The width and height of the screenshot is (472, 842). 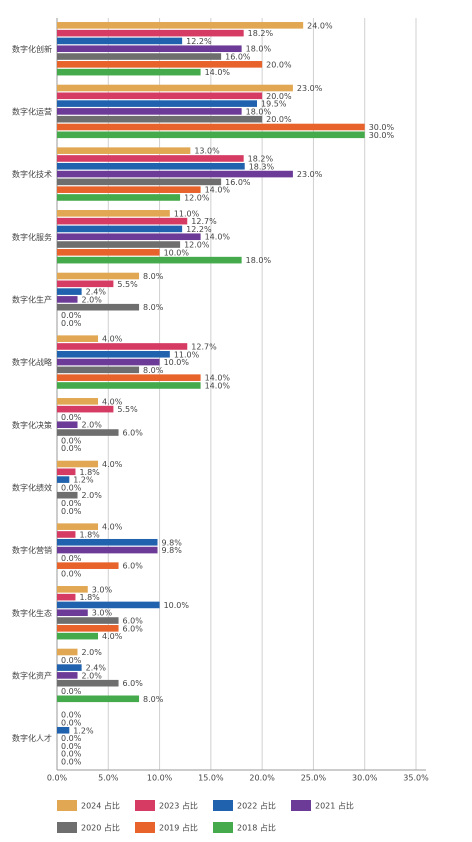 What do you see at coordinates (100, 828) in the screenshot?
I see `legend-label: 2020 占比` at bounding box center [100, 828].